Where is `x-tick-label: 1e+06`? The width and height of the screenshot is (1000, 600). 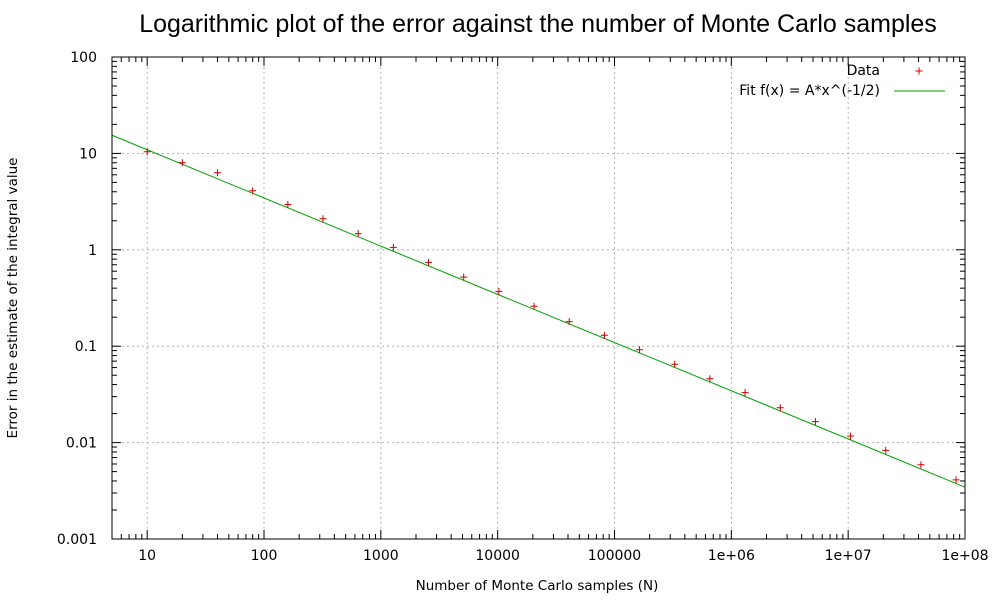 x-tick-label: 1e+06 is located at coordinates (731, 556).